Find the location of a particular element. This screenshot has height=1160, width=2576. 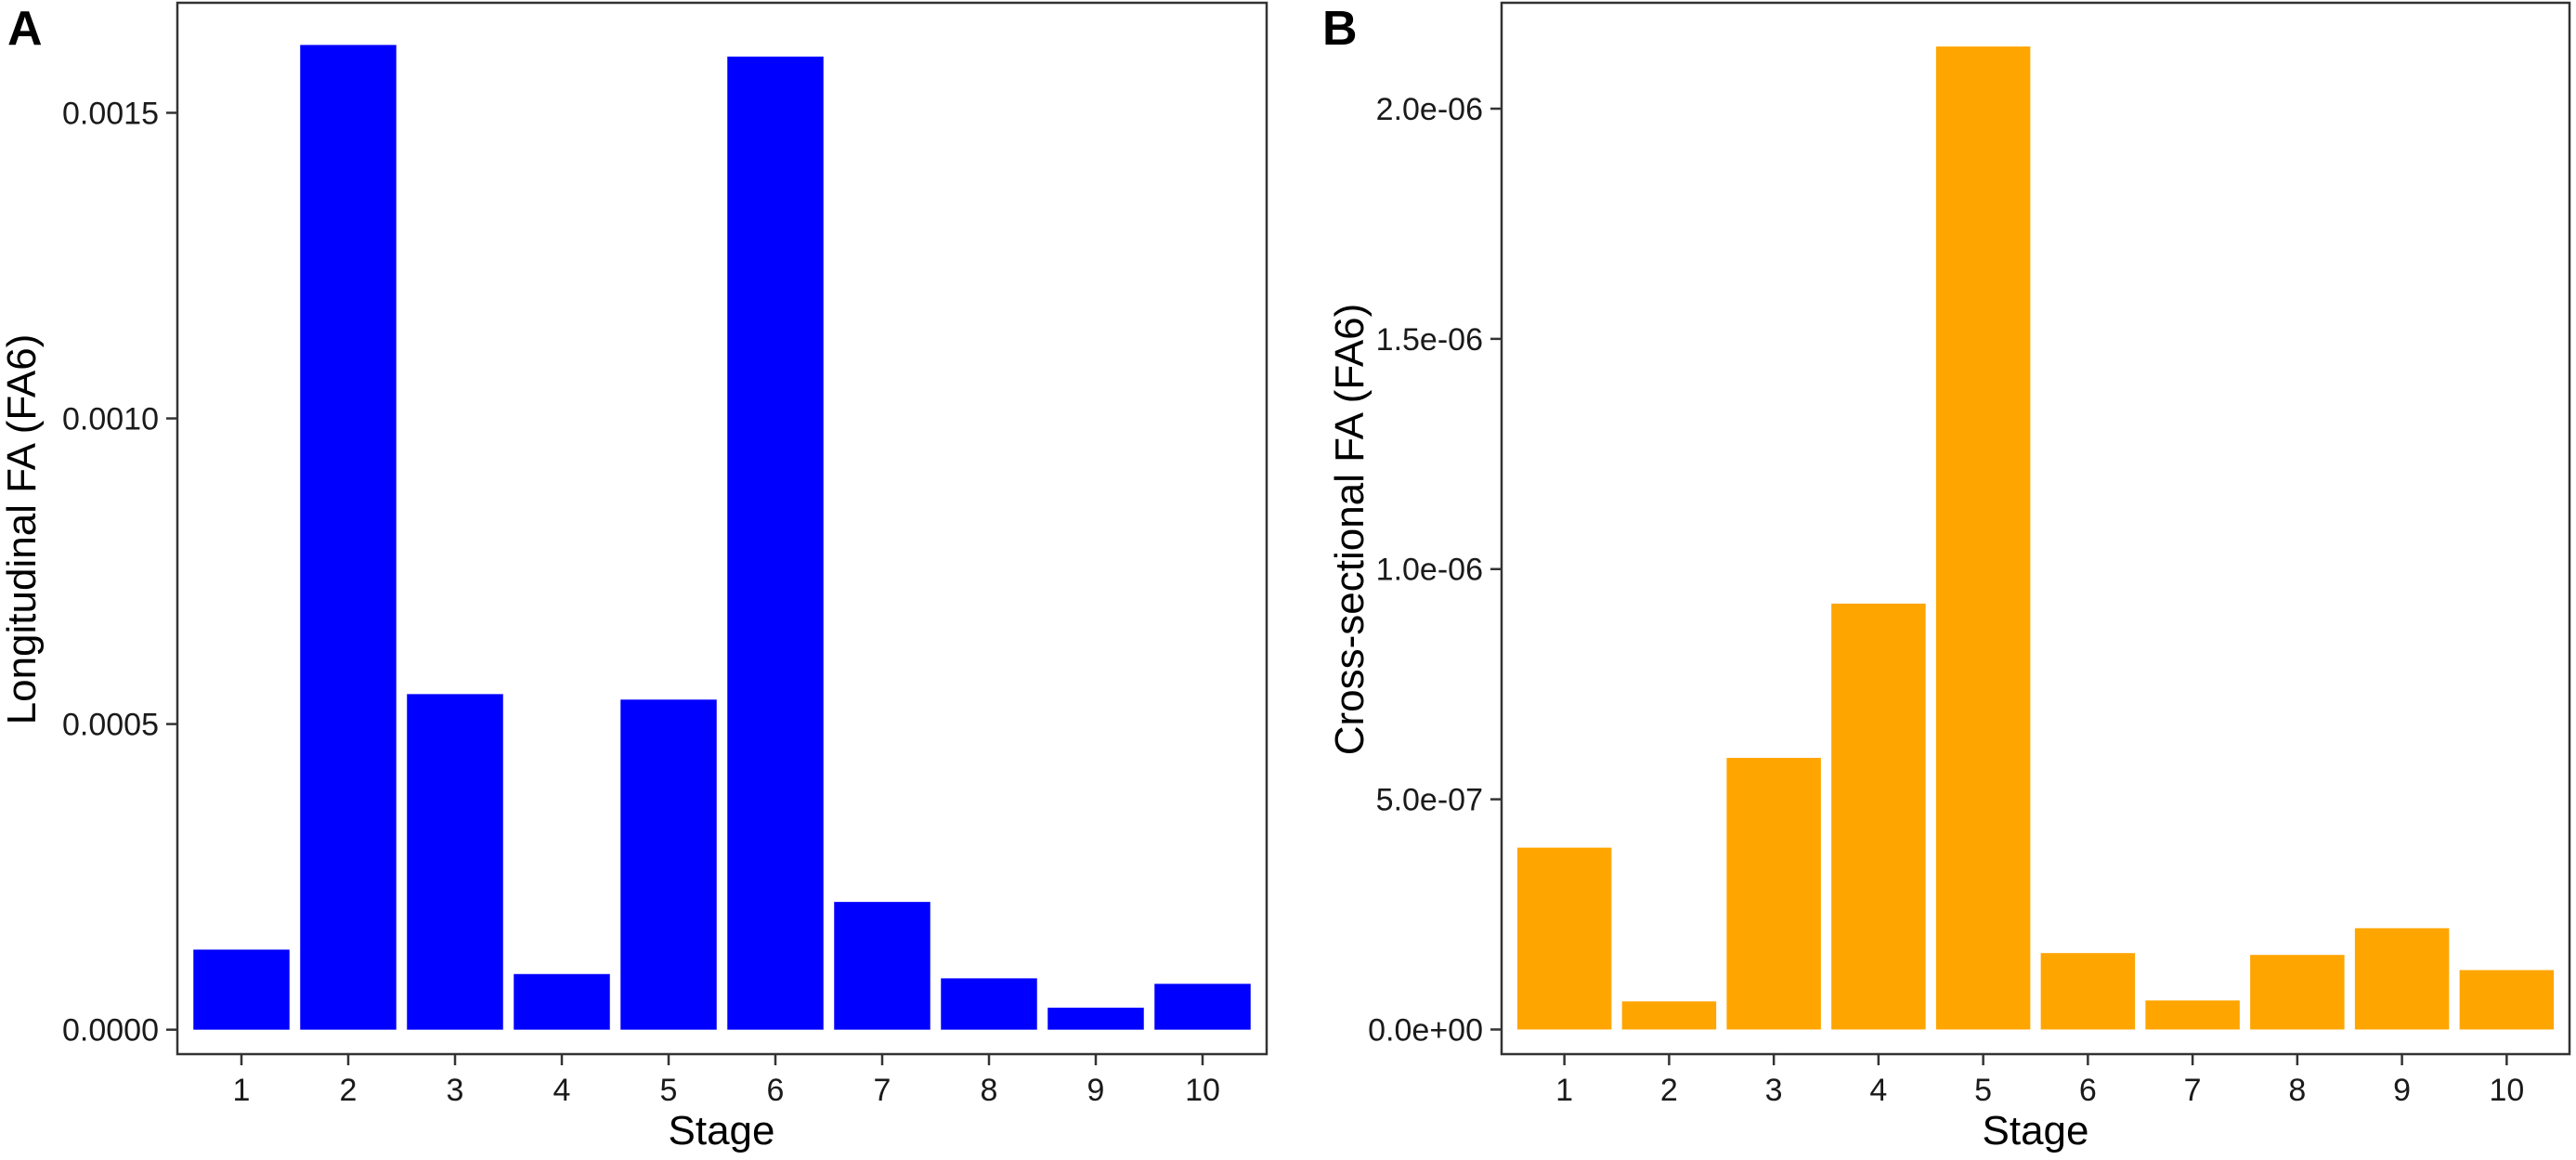

x-tick-label-a-9: 9 is located at coordinates (1096, 1090).